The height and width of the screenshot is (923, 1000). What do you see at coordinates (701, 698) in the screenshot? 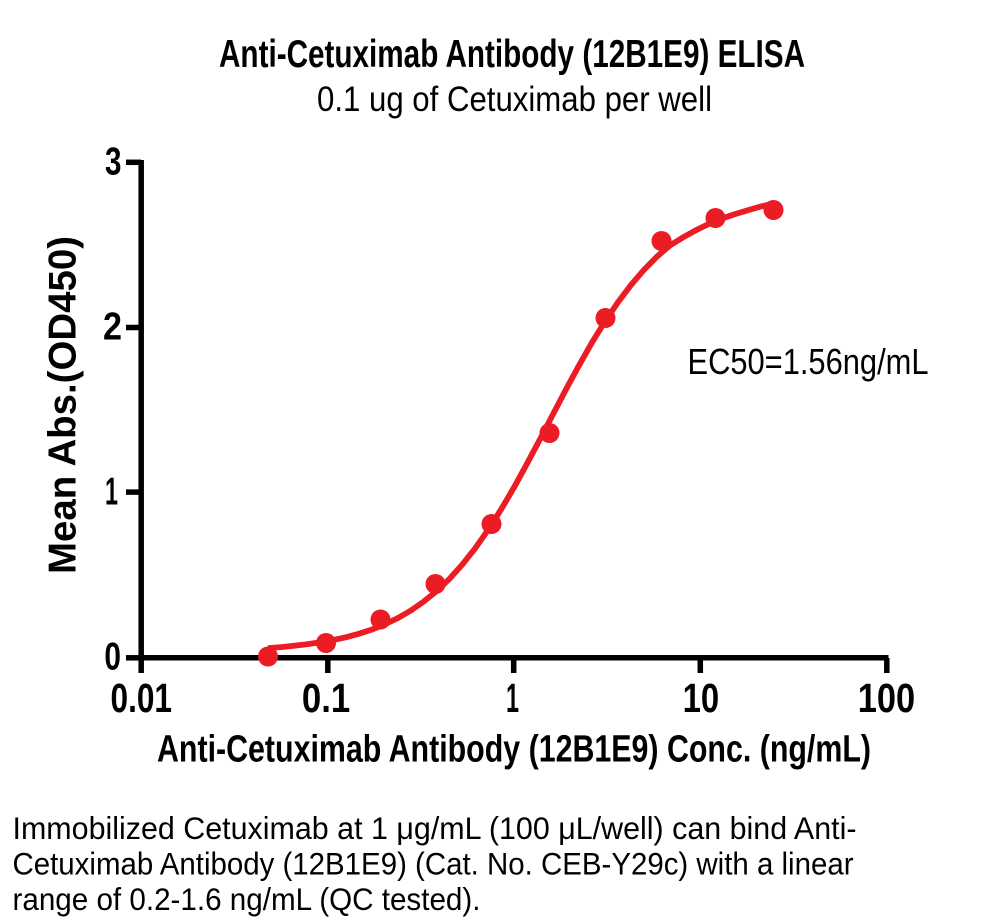
I see `svg-text: 10` at bounding box center [701, 698].